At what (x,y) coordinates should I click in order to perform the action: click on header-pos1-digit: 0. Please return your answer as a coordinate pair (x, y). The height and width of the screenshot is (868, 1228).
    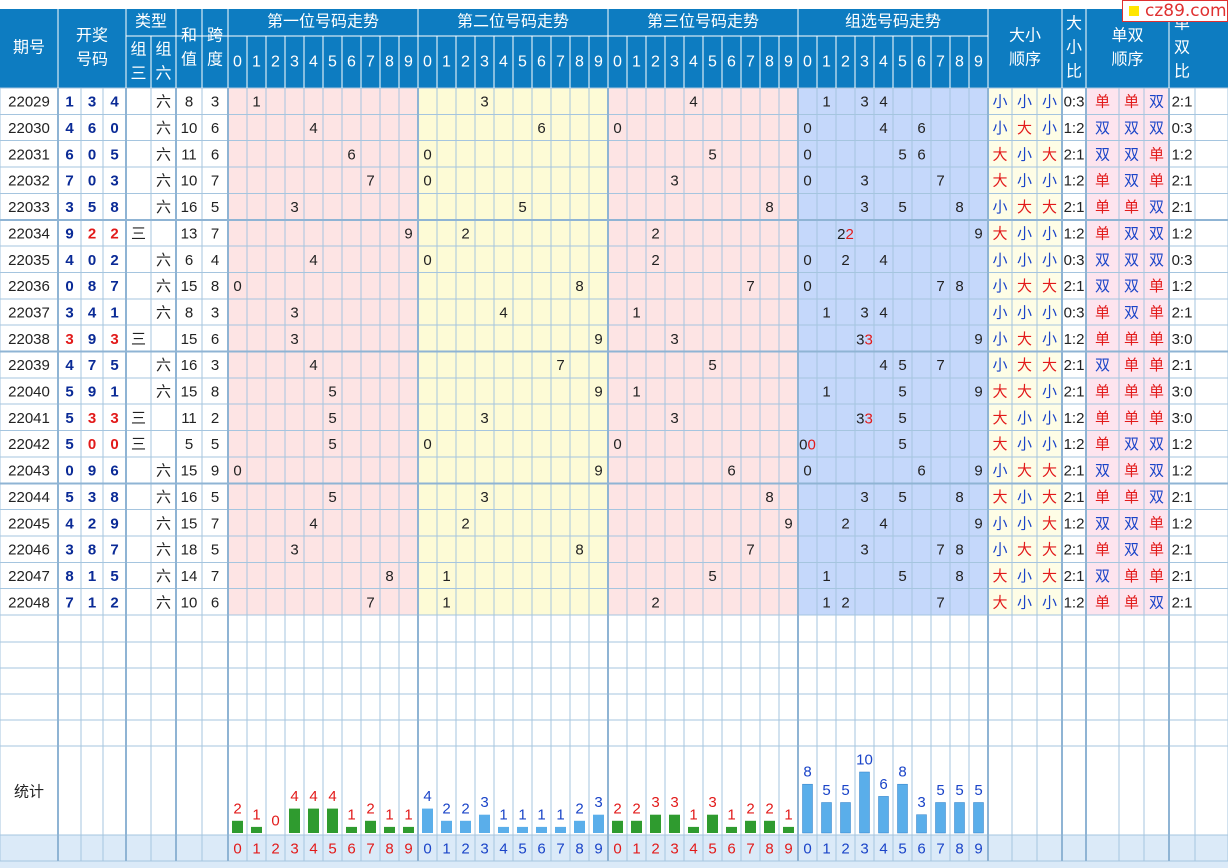
    Looking at the image, I should click on (237, 62).